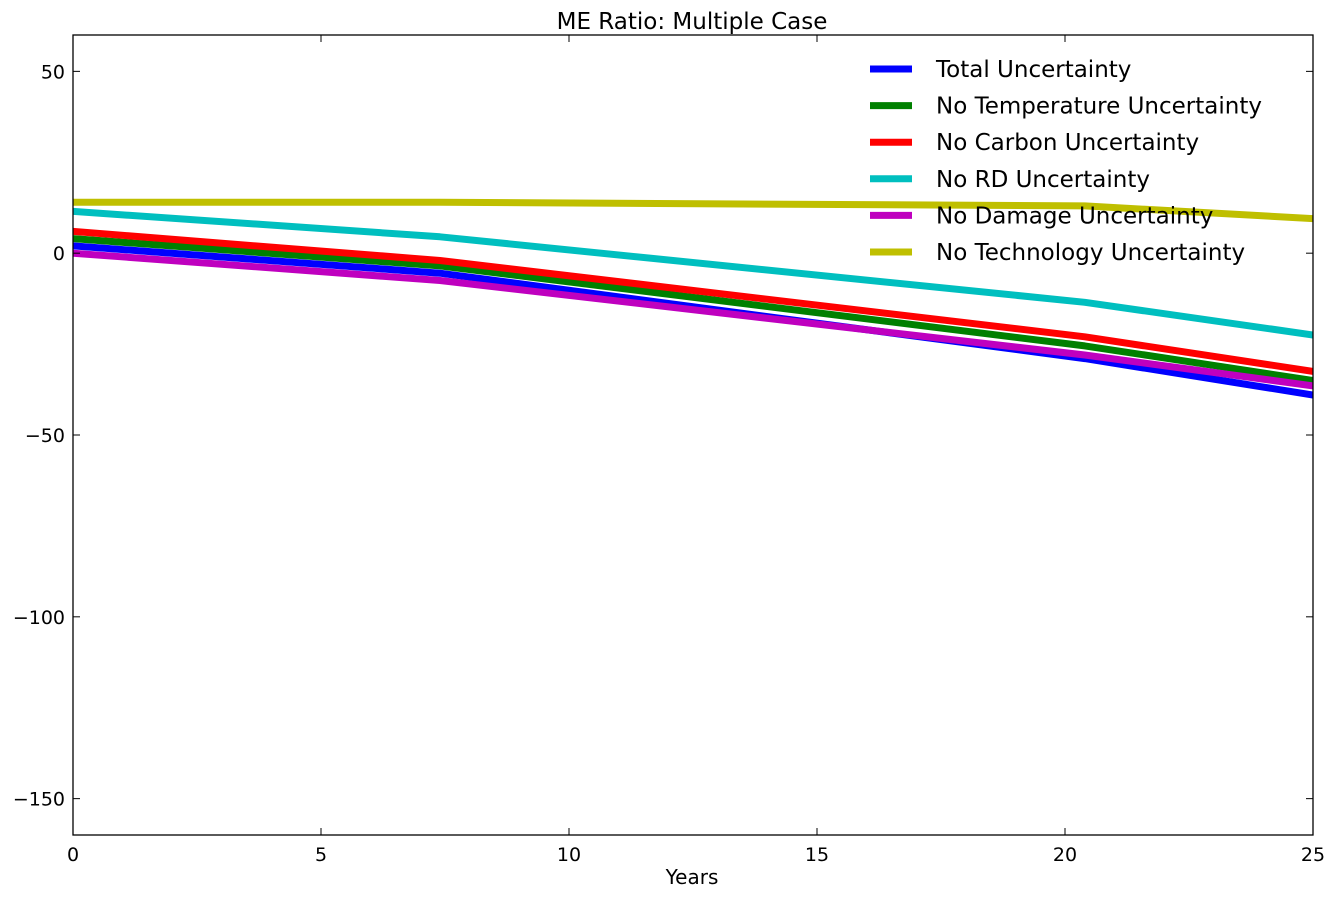 The image size is (1336, 898). I want to click on x-tick-label: 20, so click(1065, 855).